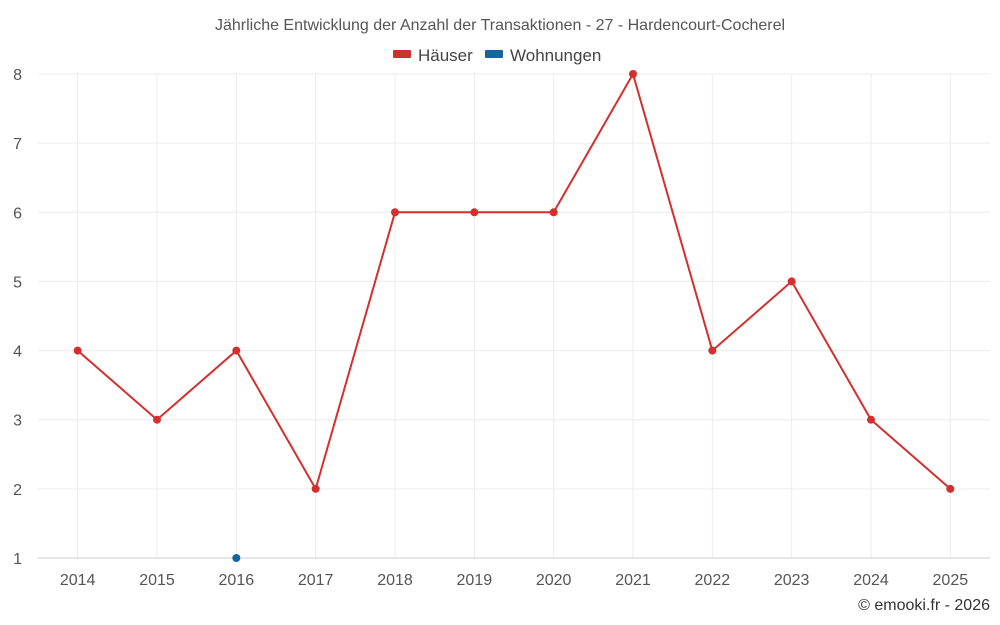  I want to click on x-tick-label-2019: 2019, so click(475, 580).